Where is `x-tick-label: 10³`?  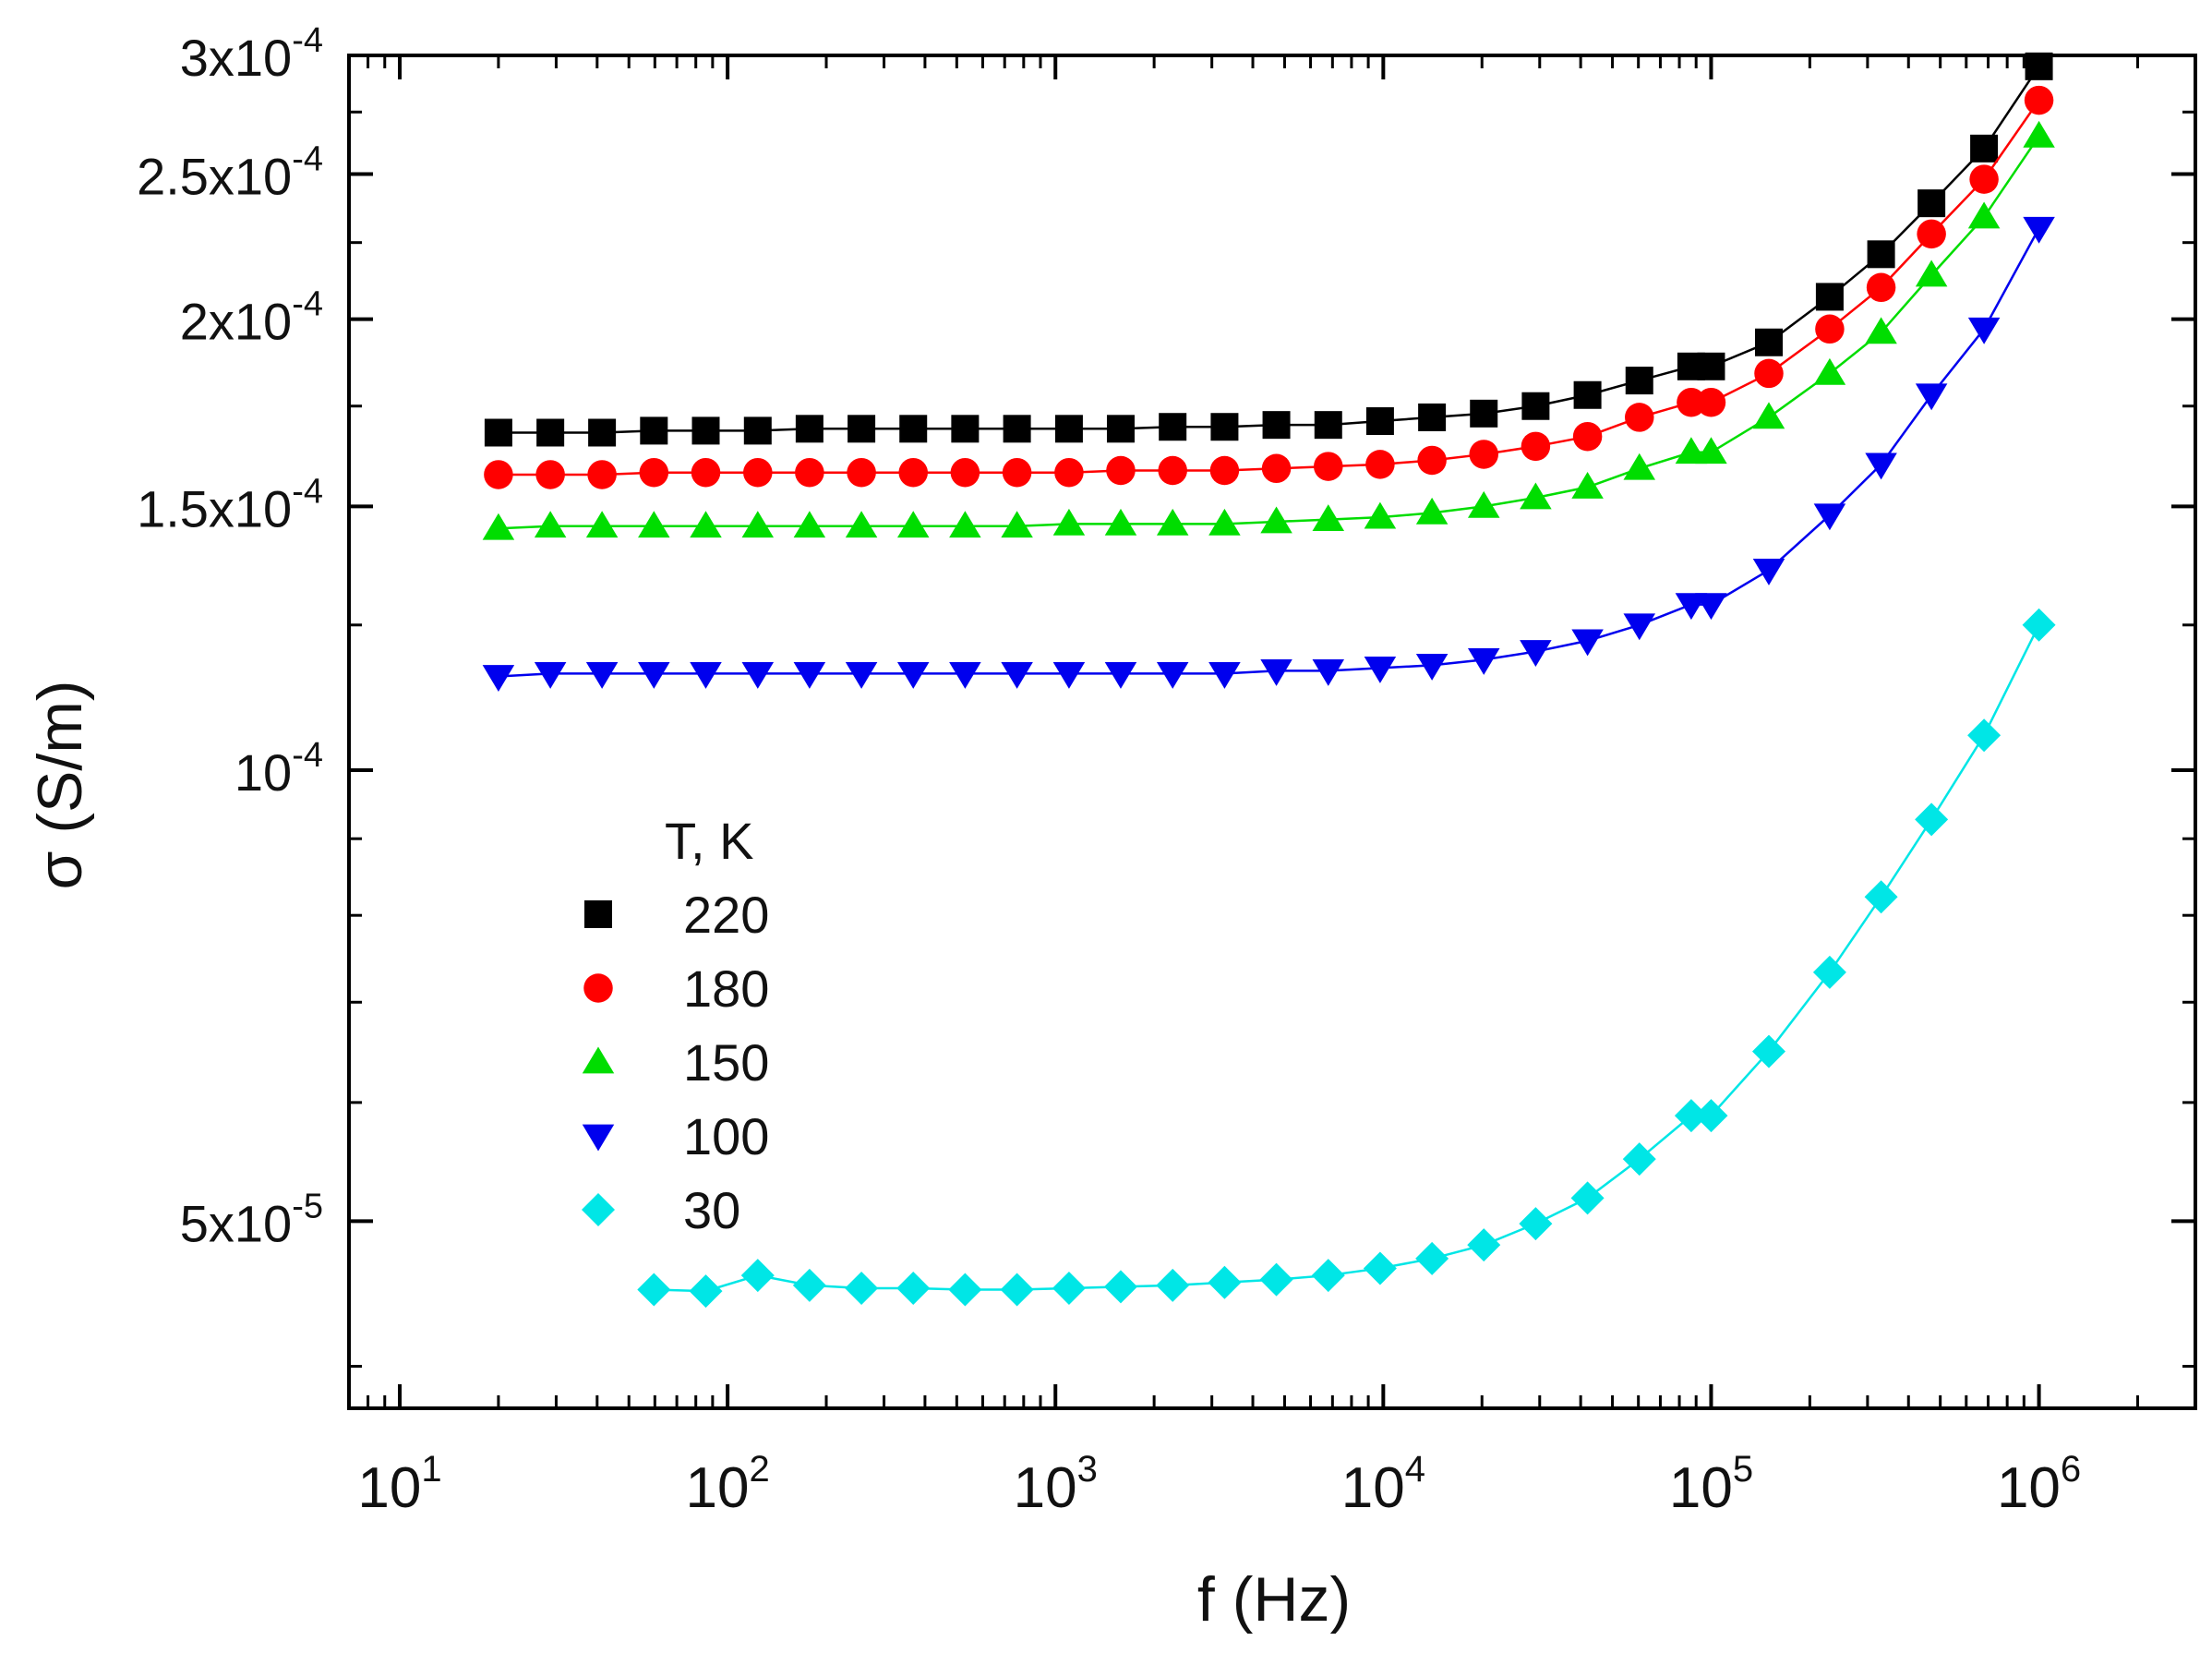 x-tick-label: 10³ is located at coordinates (1056, 1484).